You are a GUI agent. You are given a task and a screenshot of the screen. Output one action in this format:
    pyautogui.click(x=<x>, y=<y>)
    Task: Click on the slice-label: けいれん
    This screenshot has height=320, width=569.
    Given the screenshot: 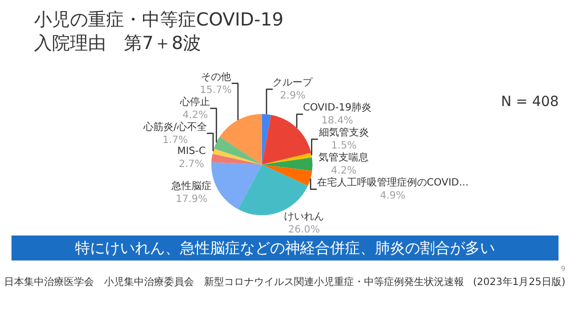 What is the action you would take?
    pyautogui.click(x=304, y=216)
    